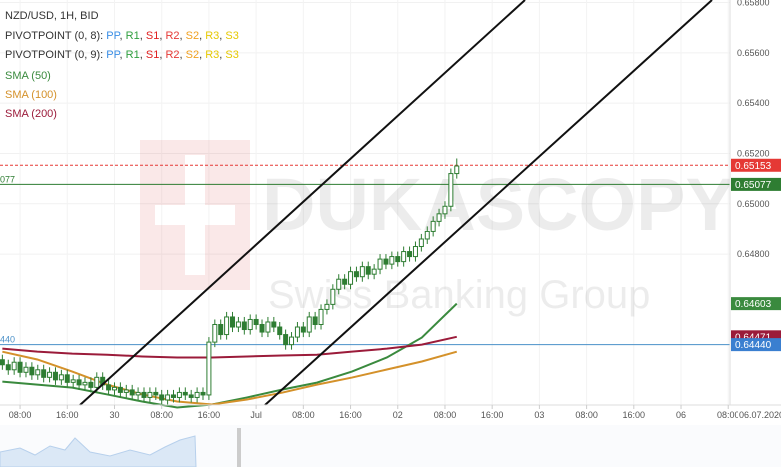  I want to click on price-tag-label: 0.65153, so click(753, 166).